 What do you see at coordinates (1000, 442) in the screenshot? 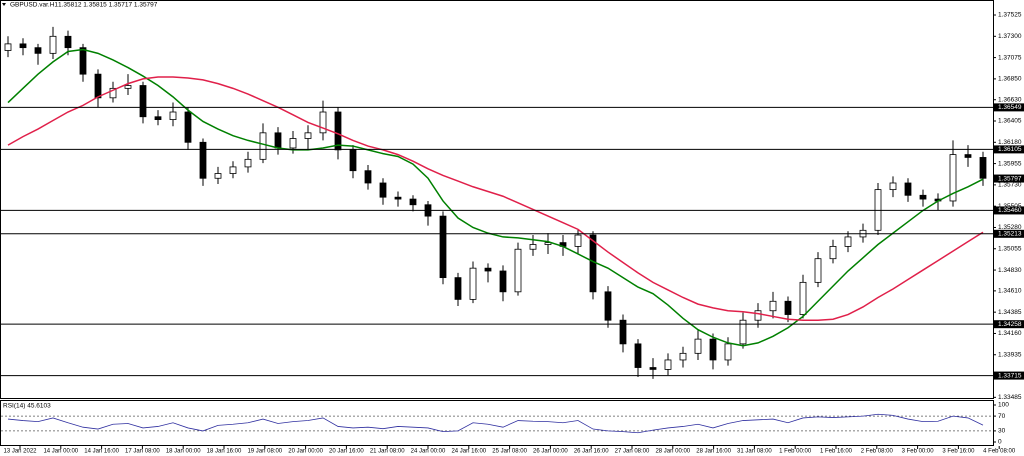
I see `rsi-tick-label: 0` at bounding box center [1000, 442].